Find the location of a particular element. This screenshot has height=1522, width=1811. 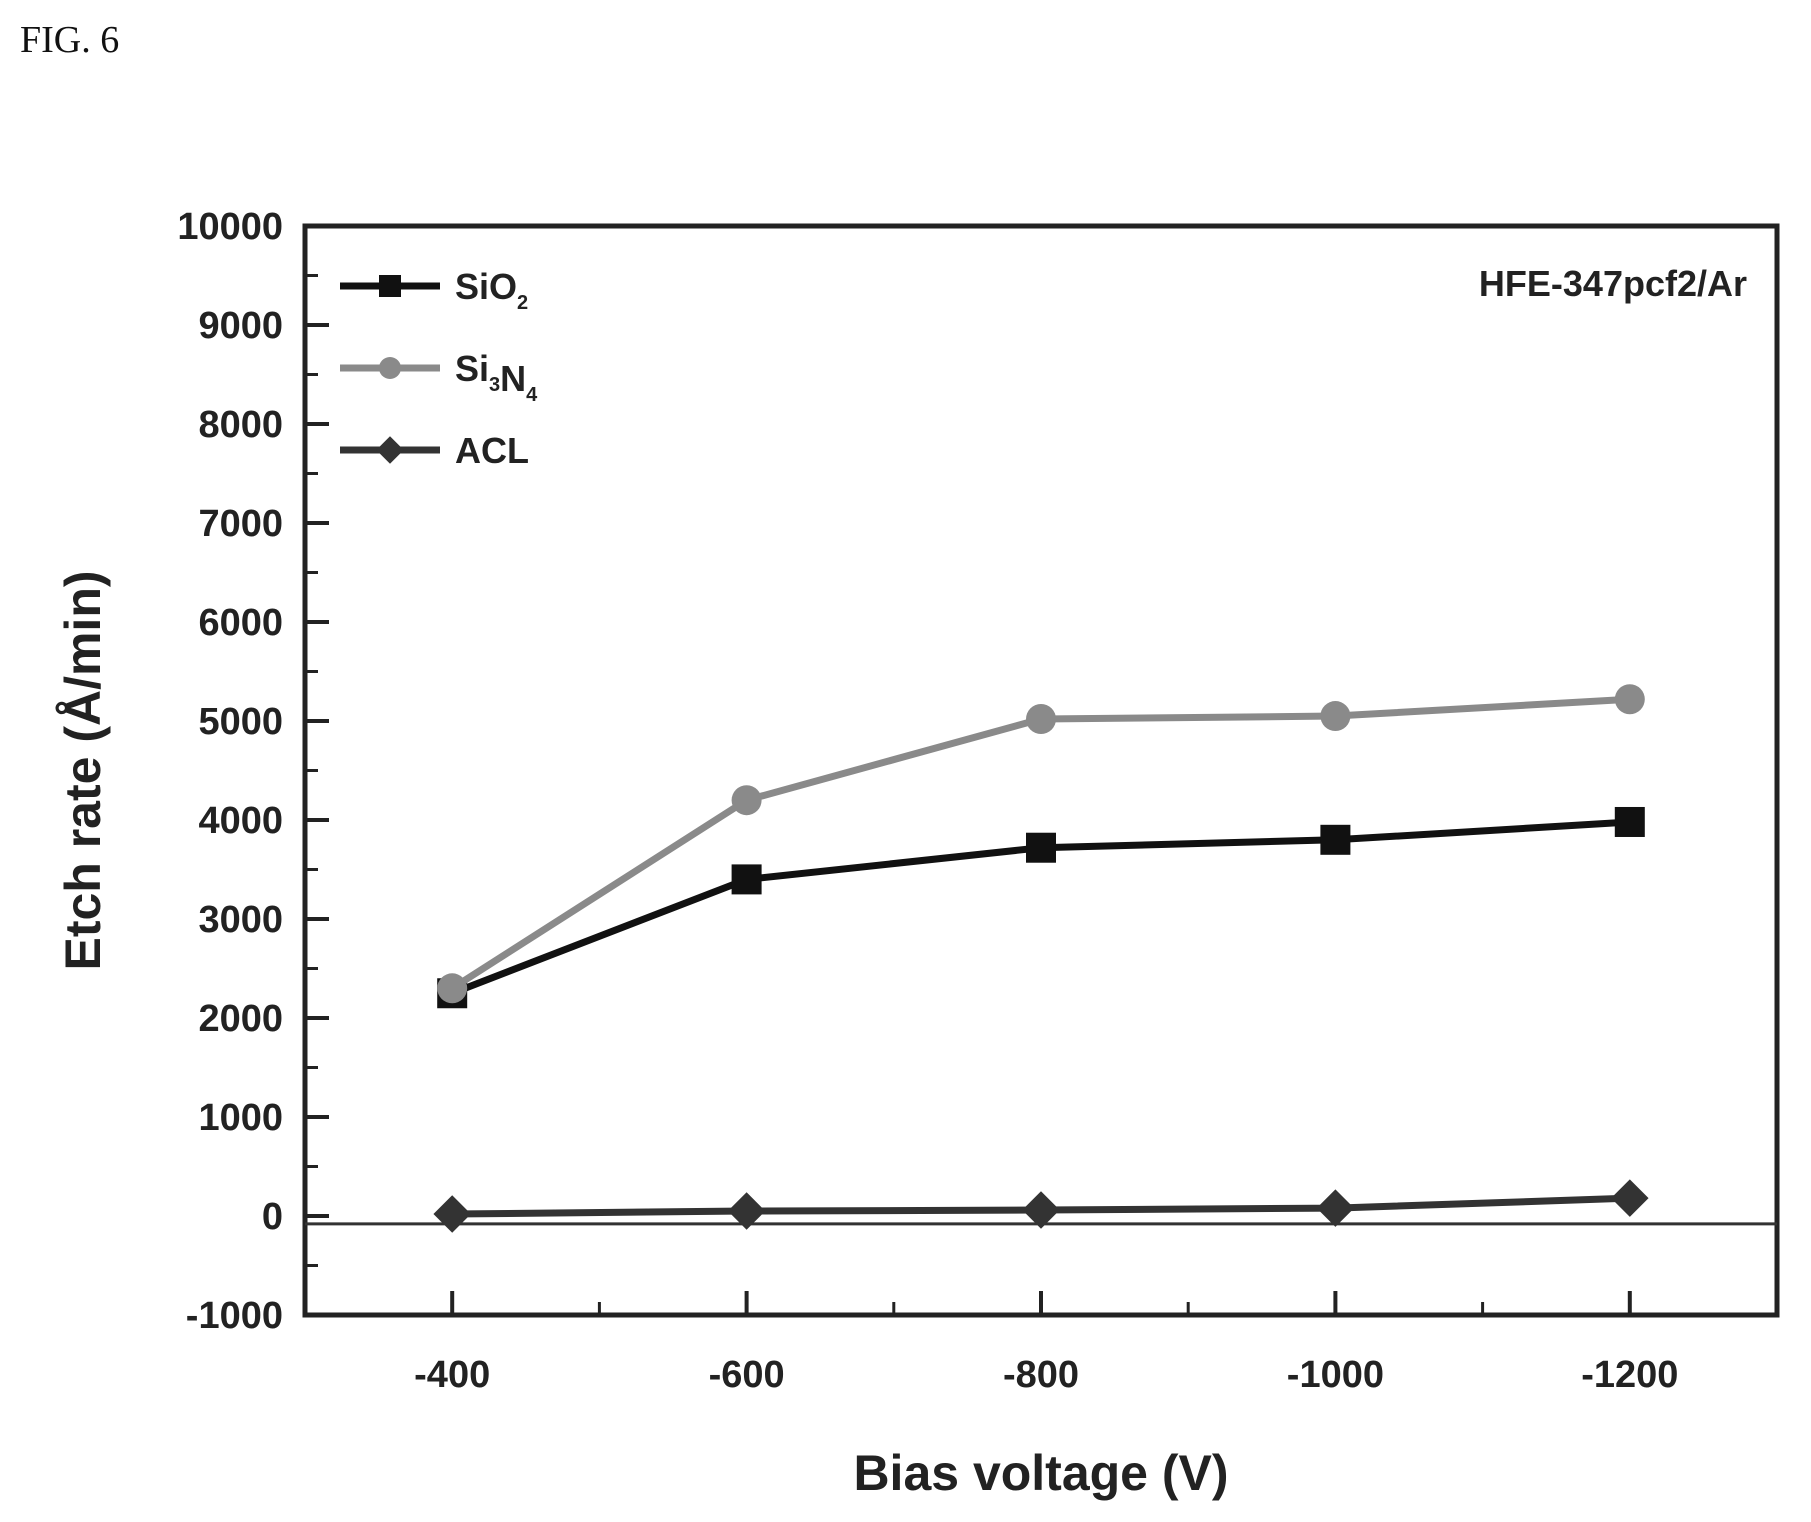

y-axis-title: Etch rate (Å/min) is located at coordinates (83, 770).